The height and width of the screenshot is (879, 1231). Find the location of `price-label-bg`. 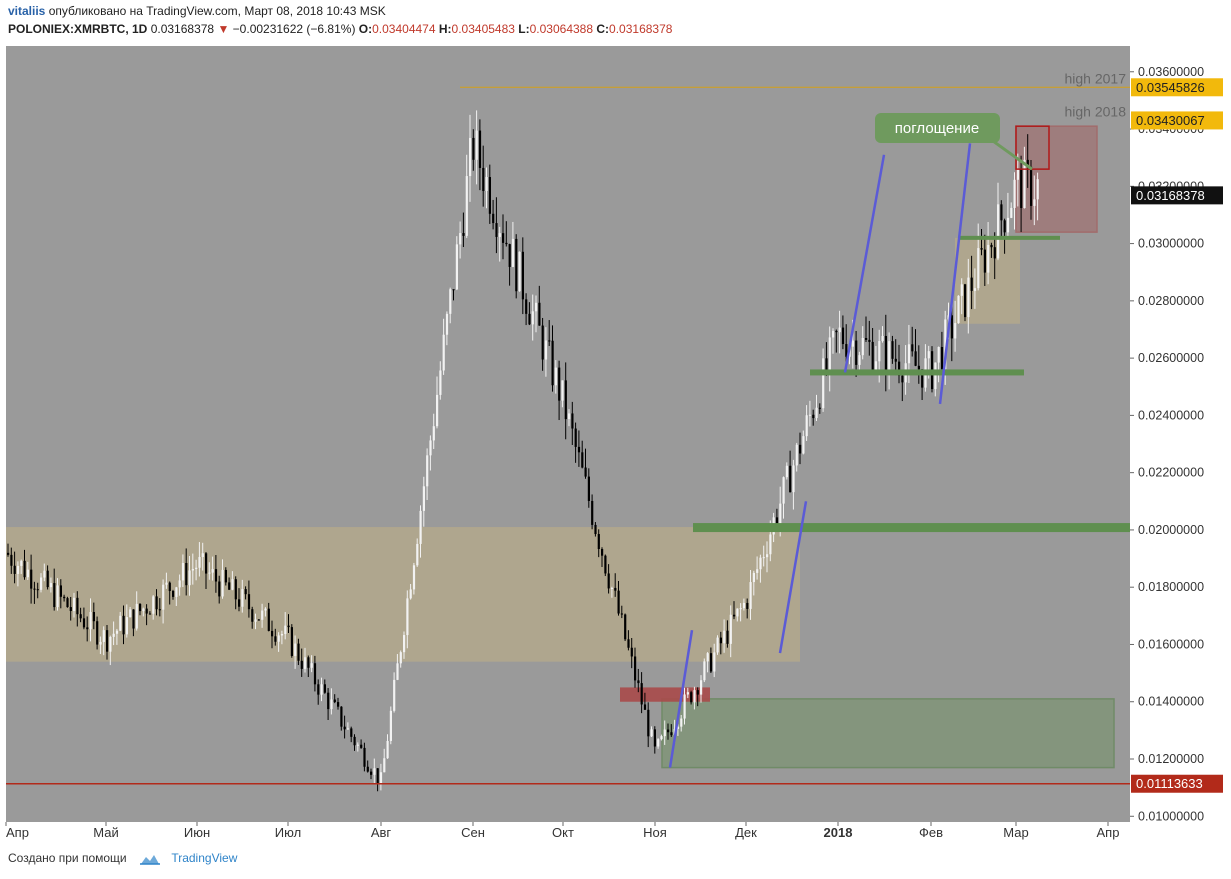

price-label-bg is located at coordinates (1177, 783).